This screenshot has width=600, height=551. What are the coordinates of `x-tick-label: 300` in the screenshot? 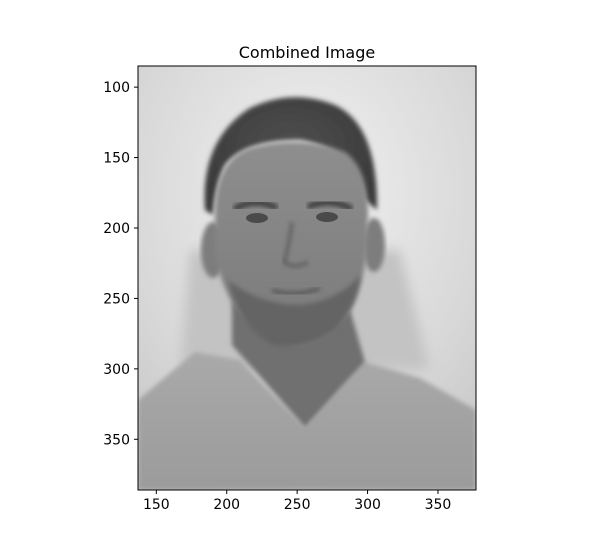 It's located at (367, 505).